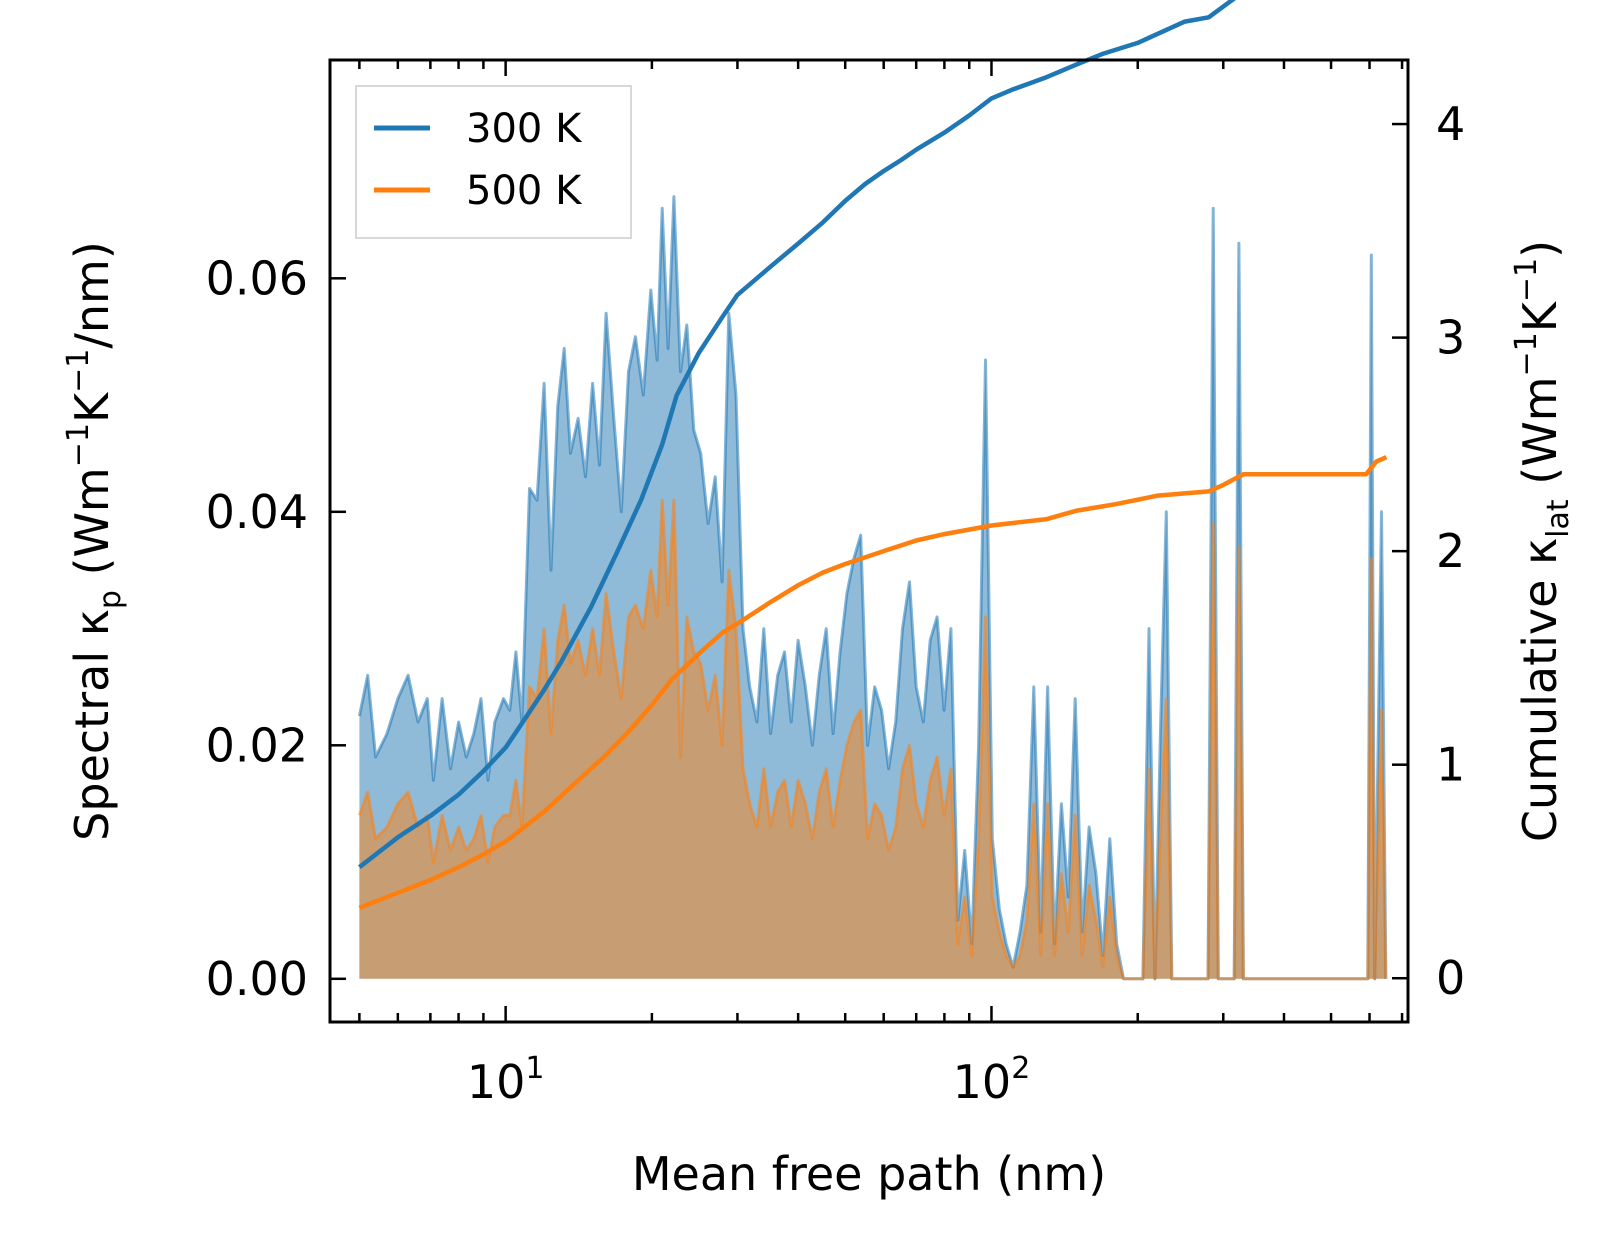  Describe the element at coordinates (1450, 124) in the screenshot. I see `right-tick-label-4: 4` at that location.